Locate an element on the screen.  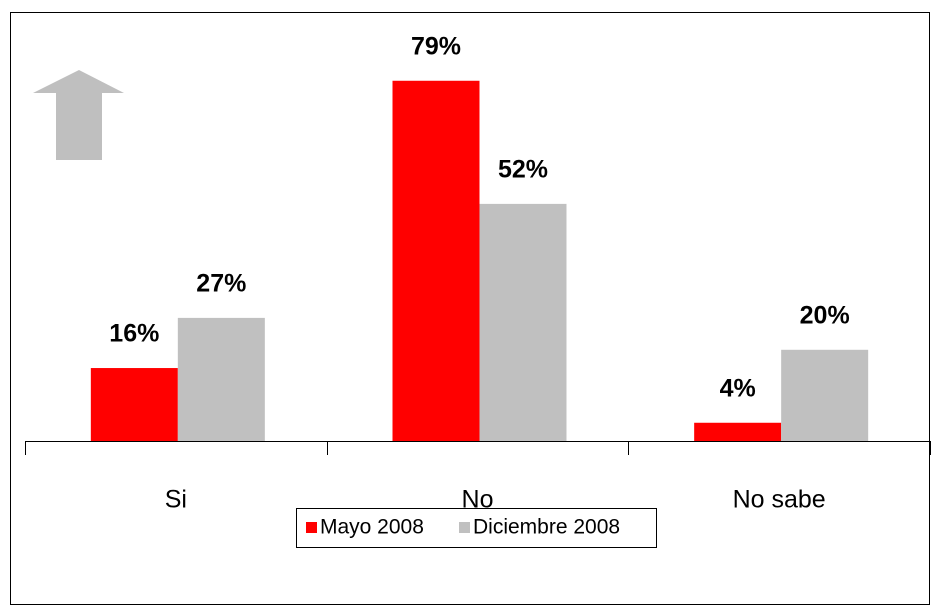
legend-box is located at coordinates (476, 528).